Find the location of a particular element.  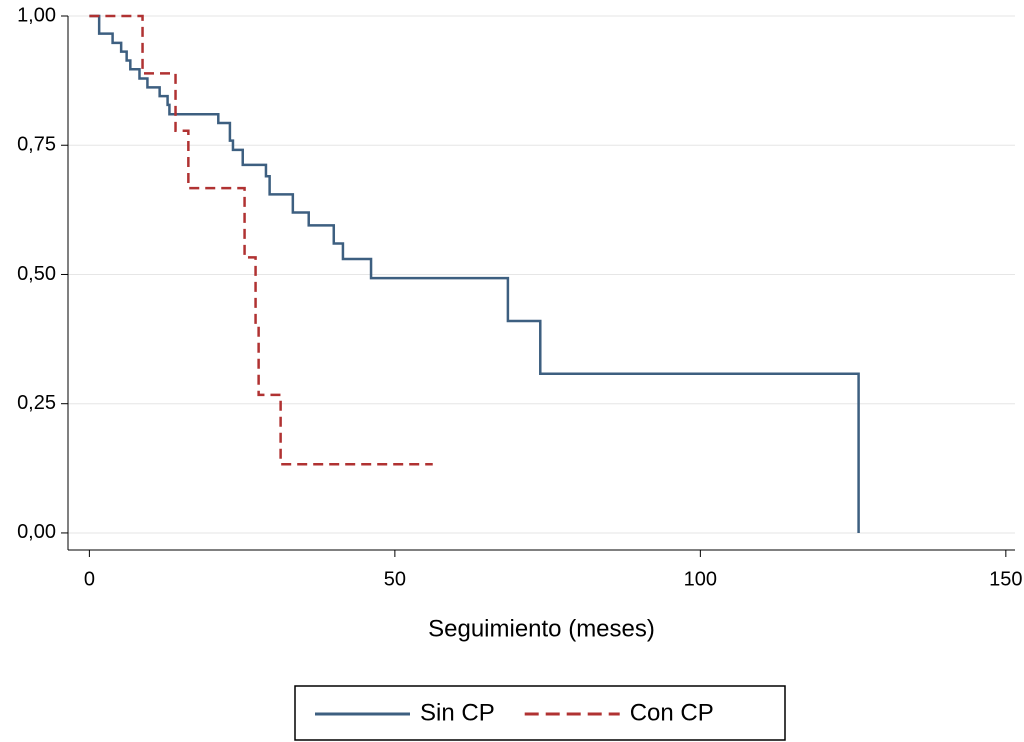

legend-label: Con CP is located at coordinates (672, 712).